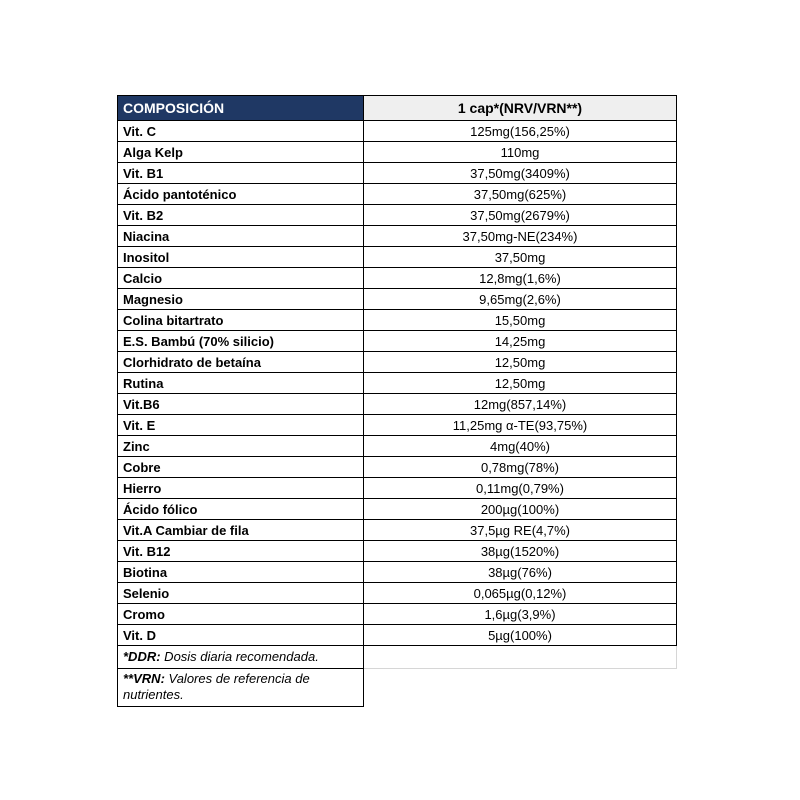 This screenshot has height=800, width=800. I want to click on nutrient-value: 38µg(76%), so click(520, 572).